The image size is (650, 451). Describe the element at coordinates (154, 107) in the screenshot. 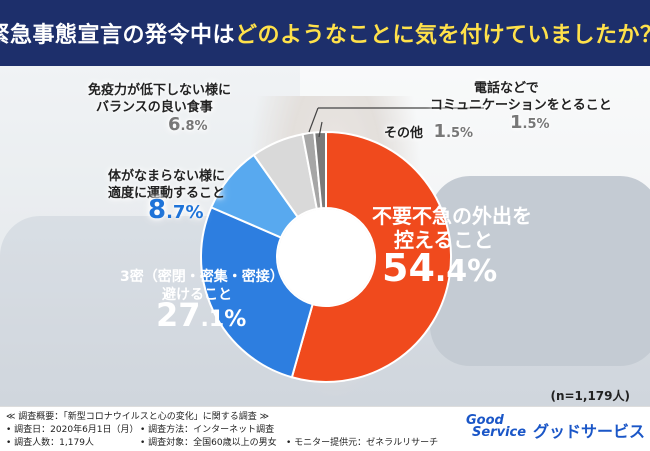

I see `slice-label-diet-line2: バランスの良い食事` at that location.